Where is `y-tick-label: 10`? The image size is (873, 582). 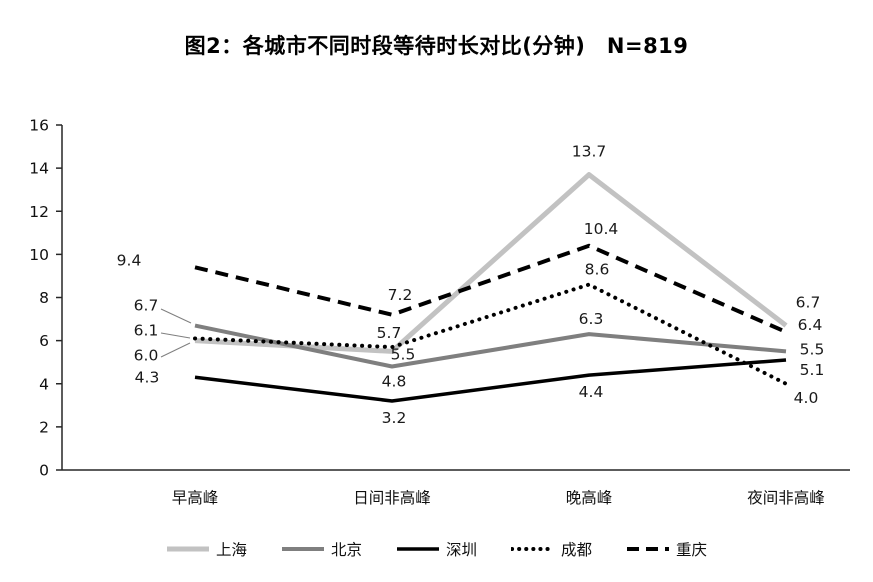 y-tick-label: 10 is located at coordinates (39, 255).